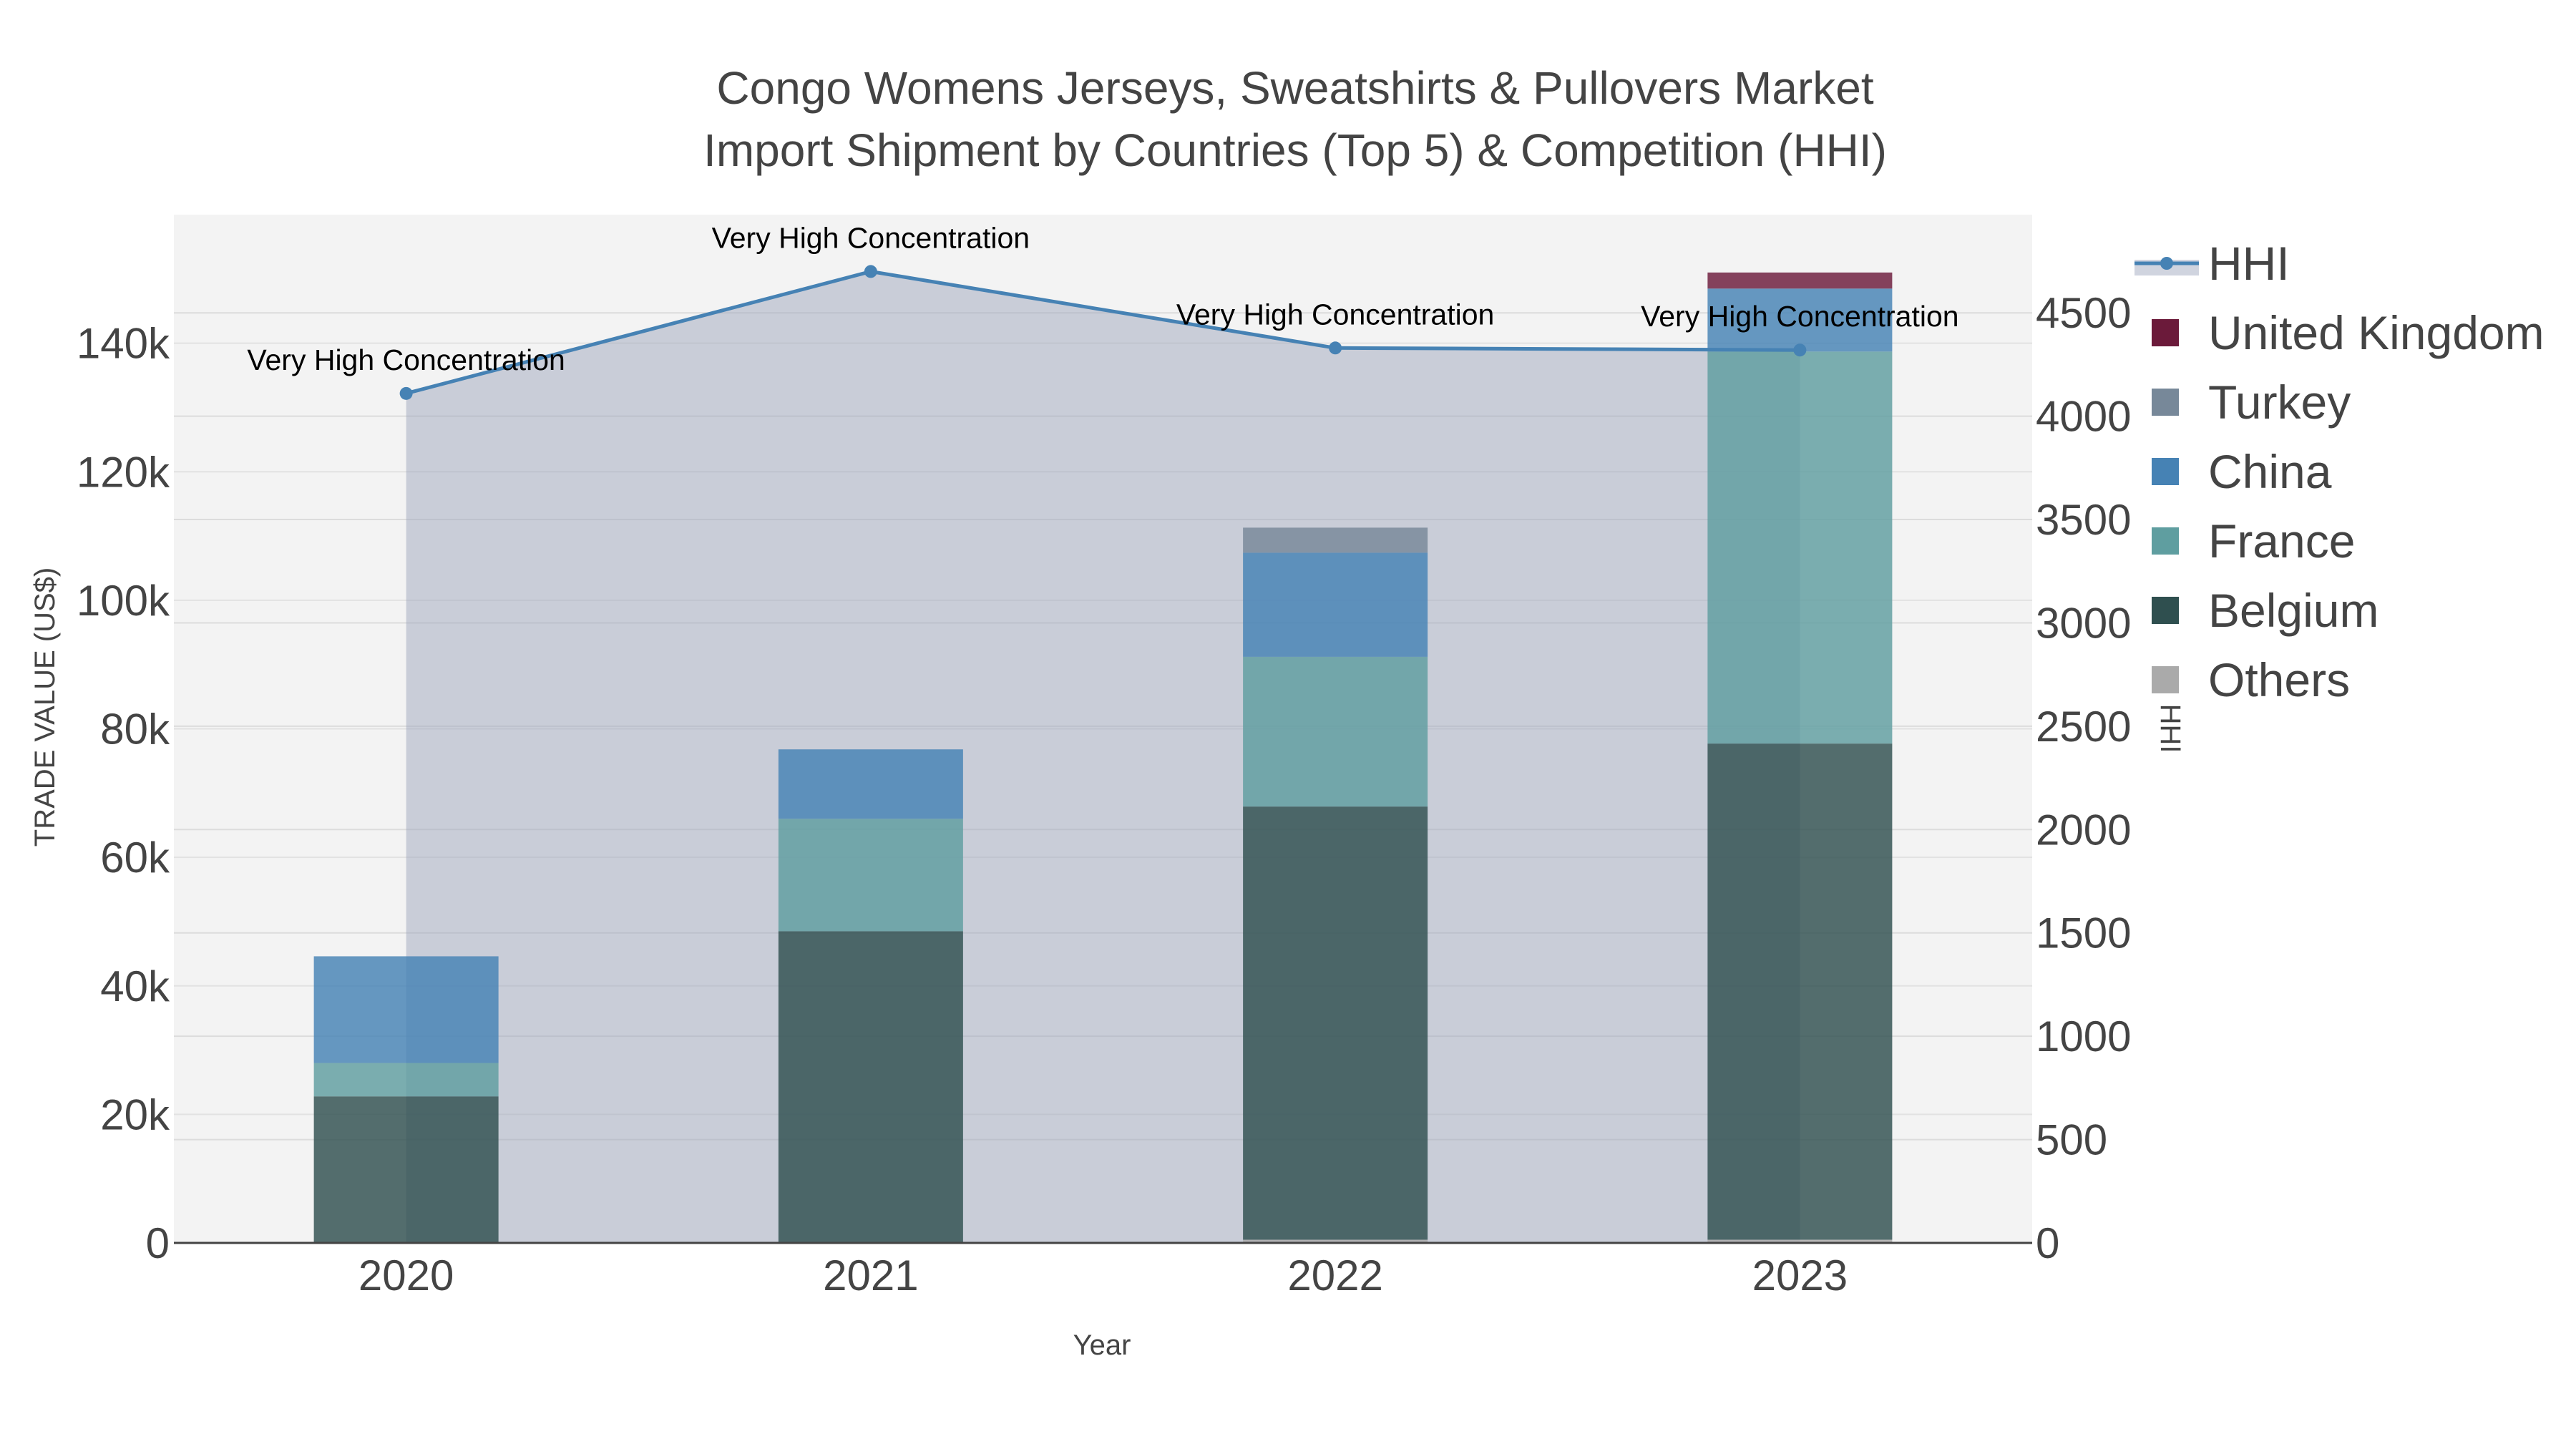 This screenshot has height=1449, width=2576. Describe the element at coordinates (135, 986) in the screenshot. I see `y-tick-label: 40k` at that location.